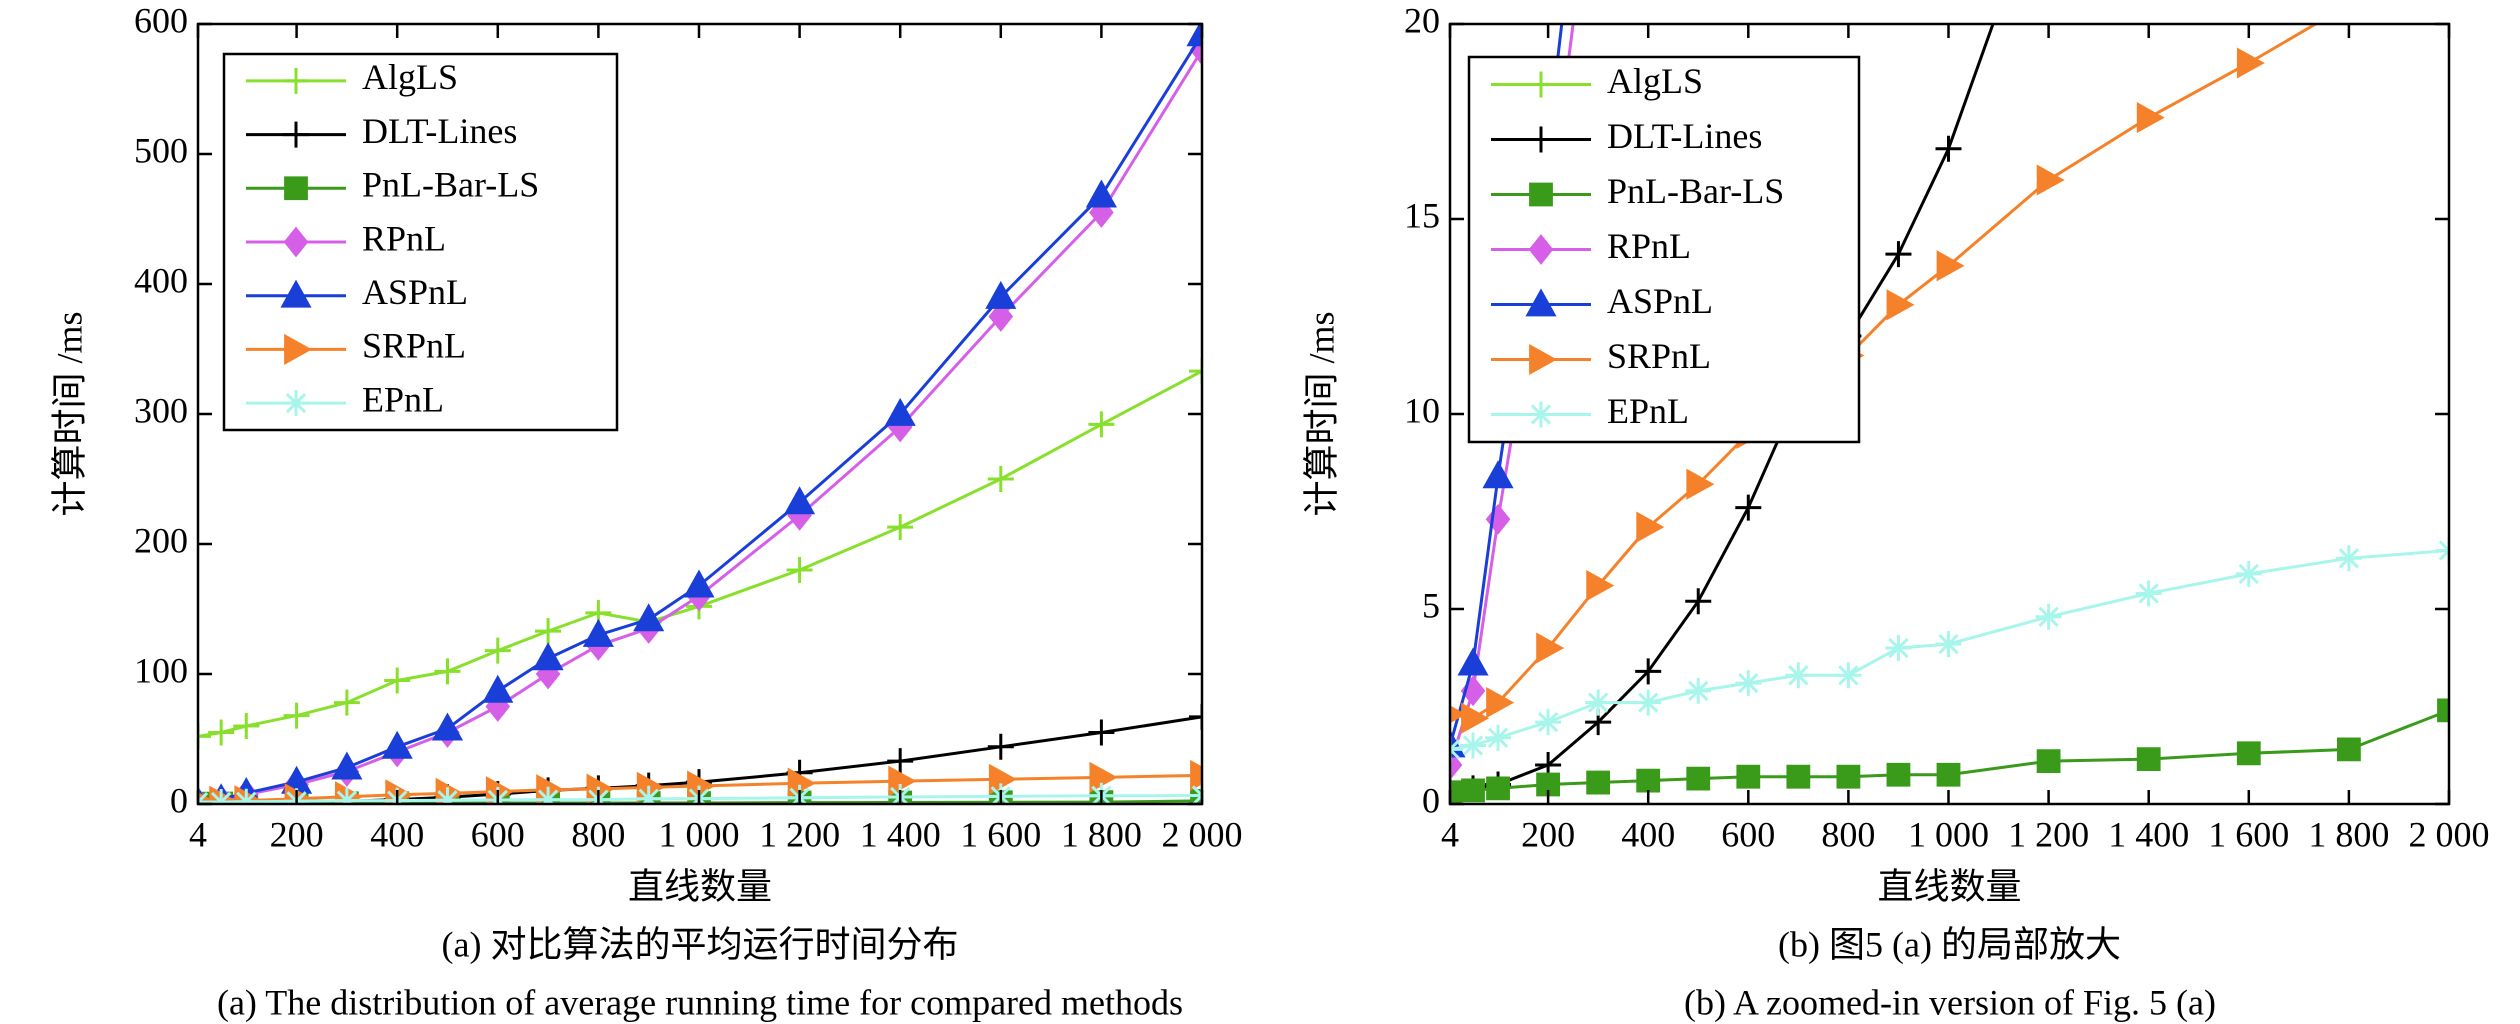 This screenshot has width=2520, height=1024. Describe the element at coordinates (161, 410) in the screenshot. I see `y-tick-label: 300` at that location.